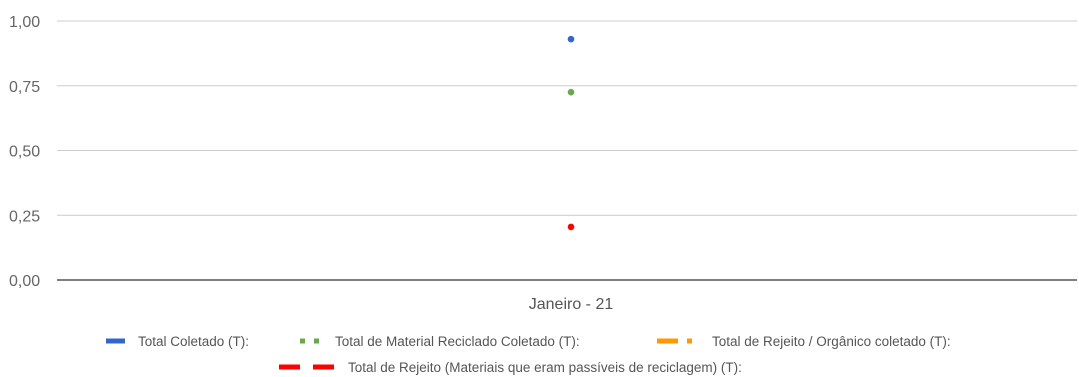 This screenshot has height=377, width=1079. I want to click on y-tick-label: 0,75, so click(24, 87).